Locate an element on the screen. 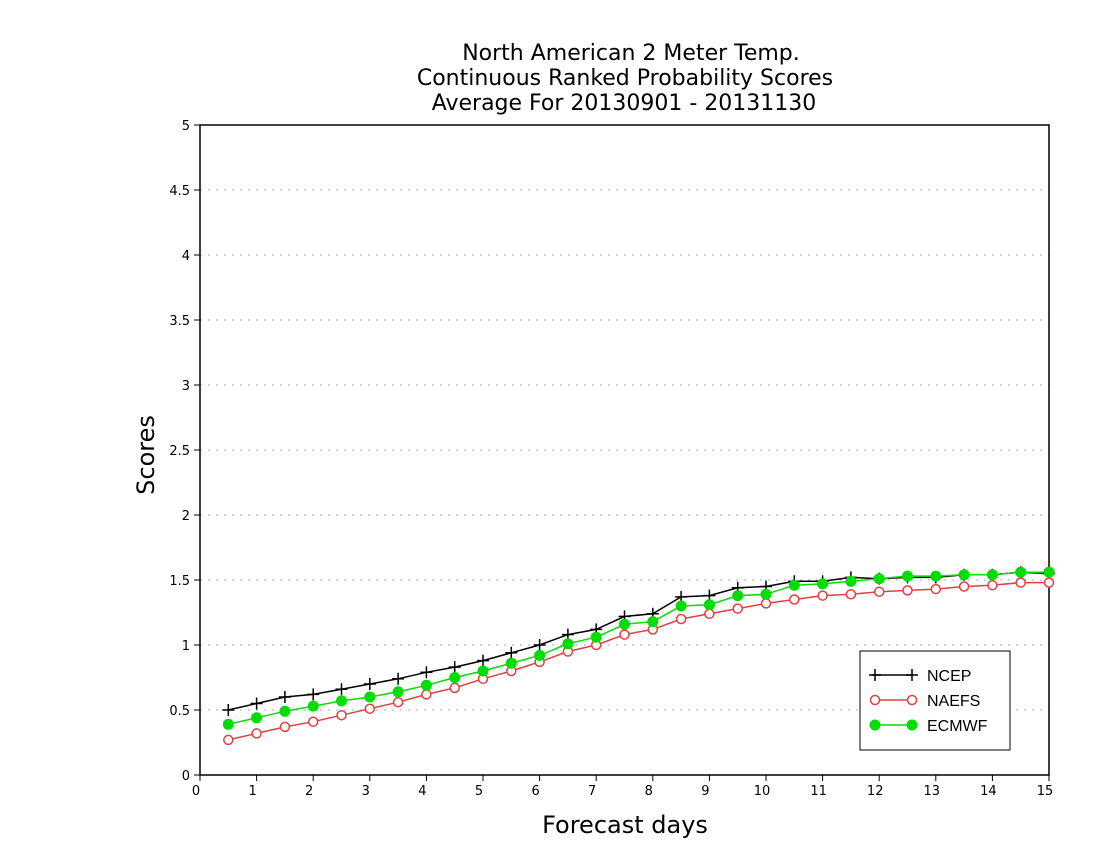  y-tick-label: 2 is located at coordinates (186, 516).